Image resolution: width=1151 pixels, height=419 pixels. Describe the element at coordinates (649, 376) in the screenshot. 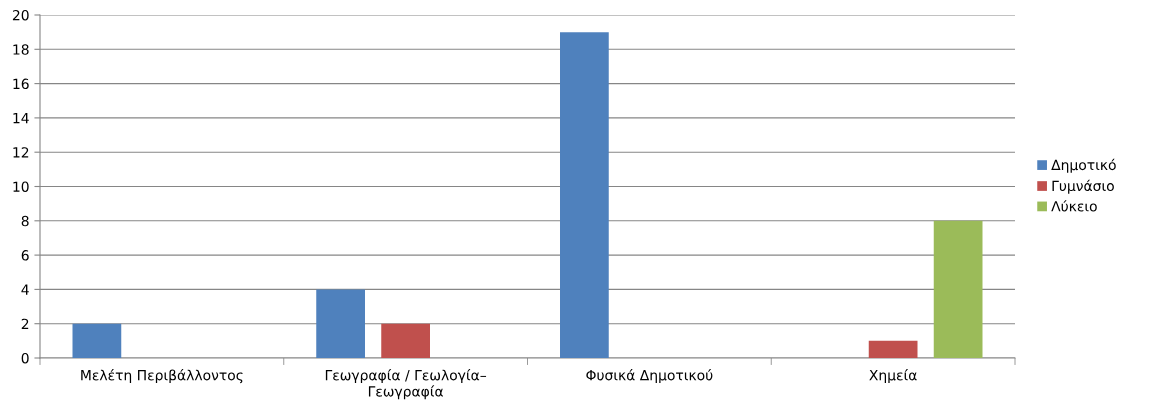

I see `x-tick-label: Φυσικά Δημοτικού` at that location.